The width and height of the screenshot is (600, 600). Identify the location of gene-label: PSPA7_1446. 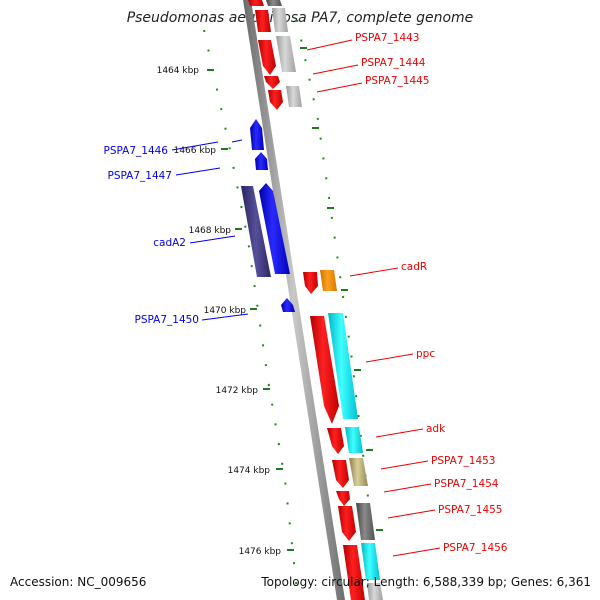
(136, 151).